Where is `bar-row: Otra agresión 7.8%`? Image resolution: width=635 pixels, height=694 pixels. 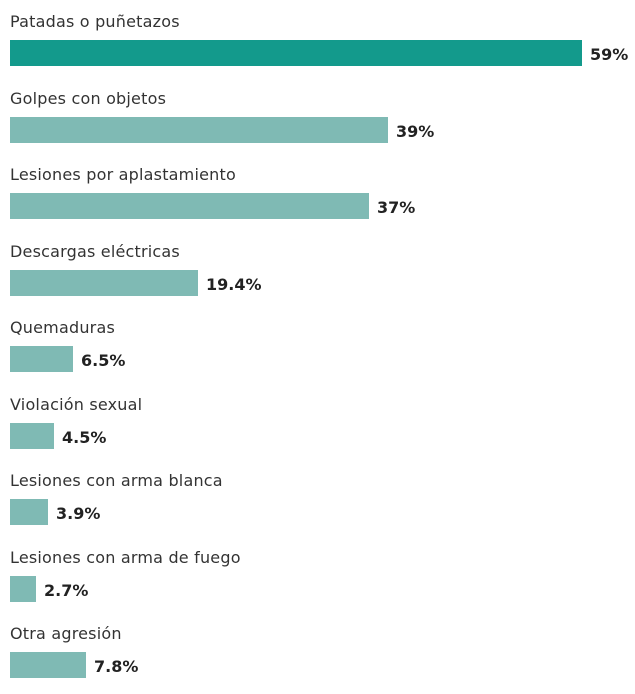
bar-row: Otra agresión 7.8% is located at coordinates (317, 659).